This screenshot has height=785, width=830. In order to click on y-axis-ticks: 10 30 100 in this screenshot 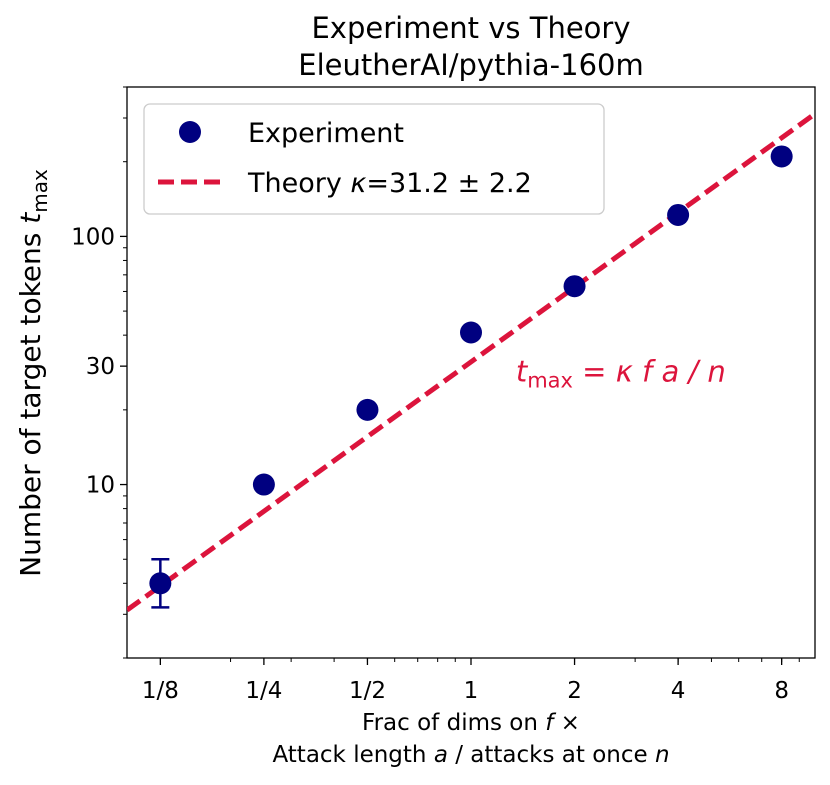, I will do `click(99, 372)`.